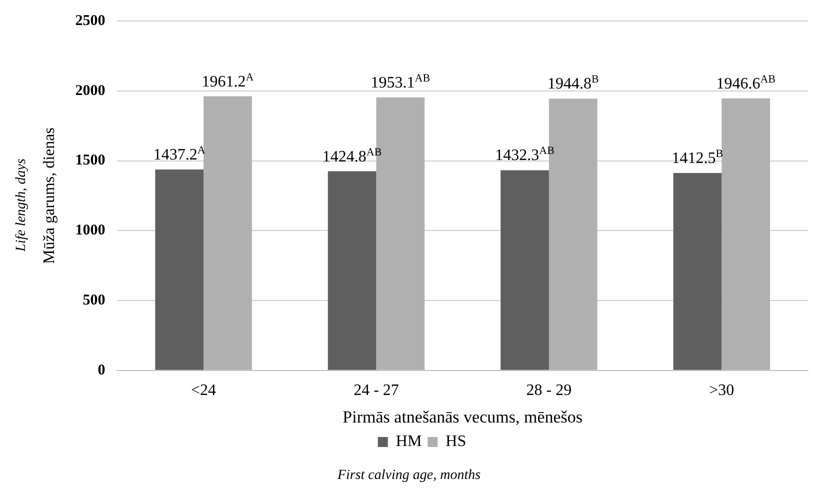 This screenshot has height=490, width=818. What do you see at coordinates (90, 90) in the screenshot?
I see `y-tick-label: 2000` at bounding box center [90, 90].